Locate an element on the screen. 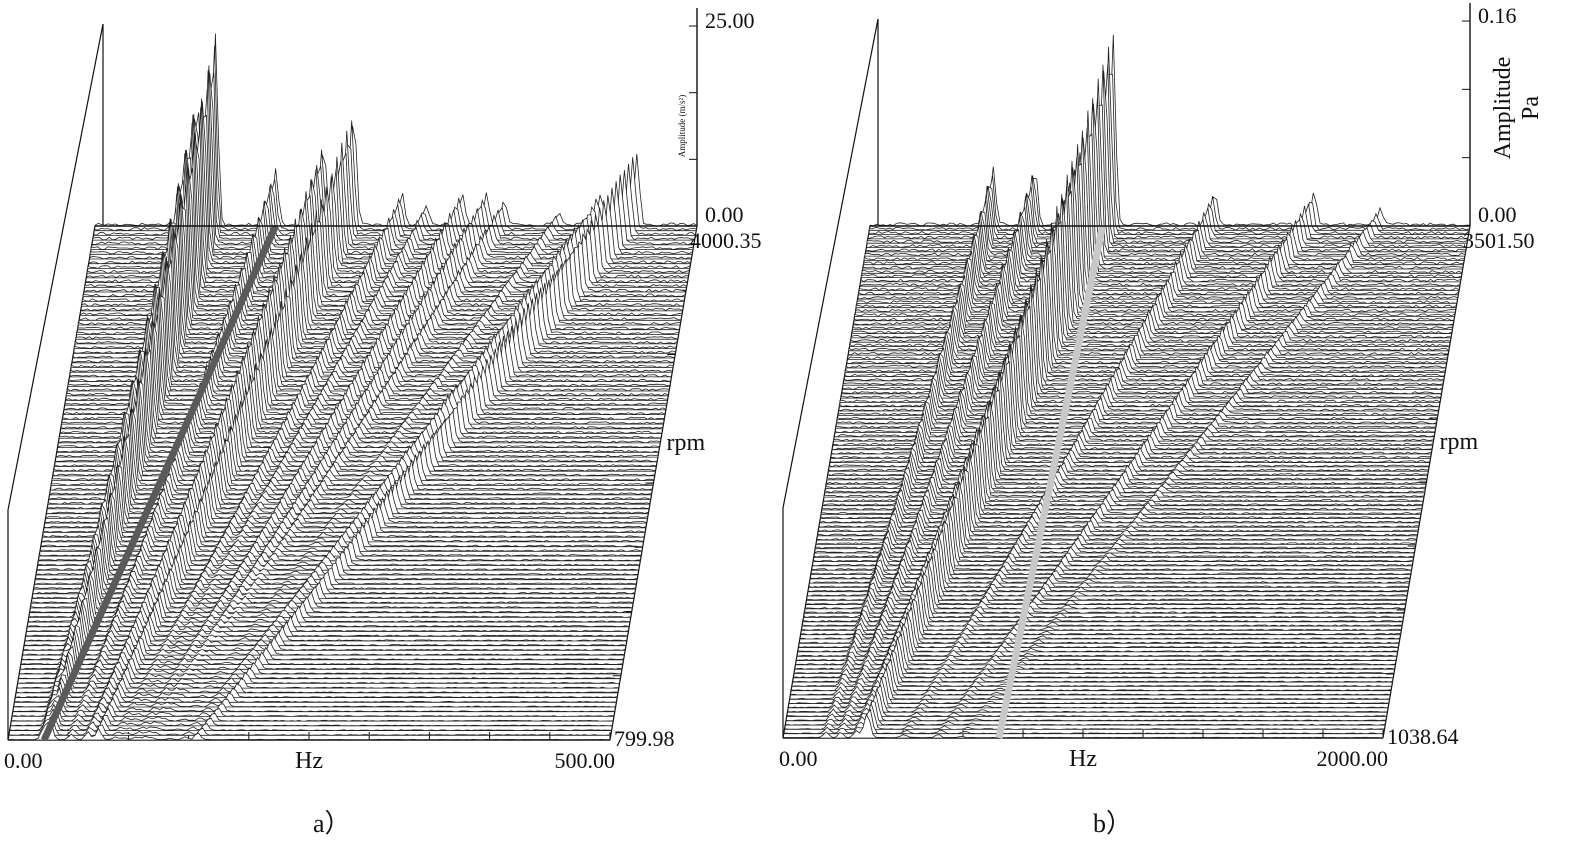 The image size is (1587, 848). frequency-max-label: 2000.00 is located at coordinates (1353, 758).